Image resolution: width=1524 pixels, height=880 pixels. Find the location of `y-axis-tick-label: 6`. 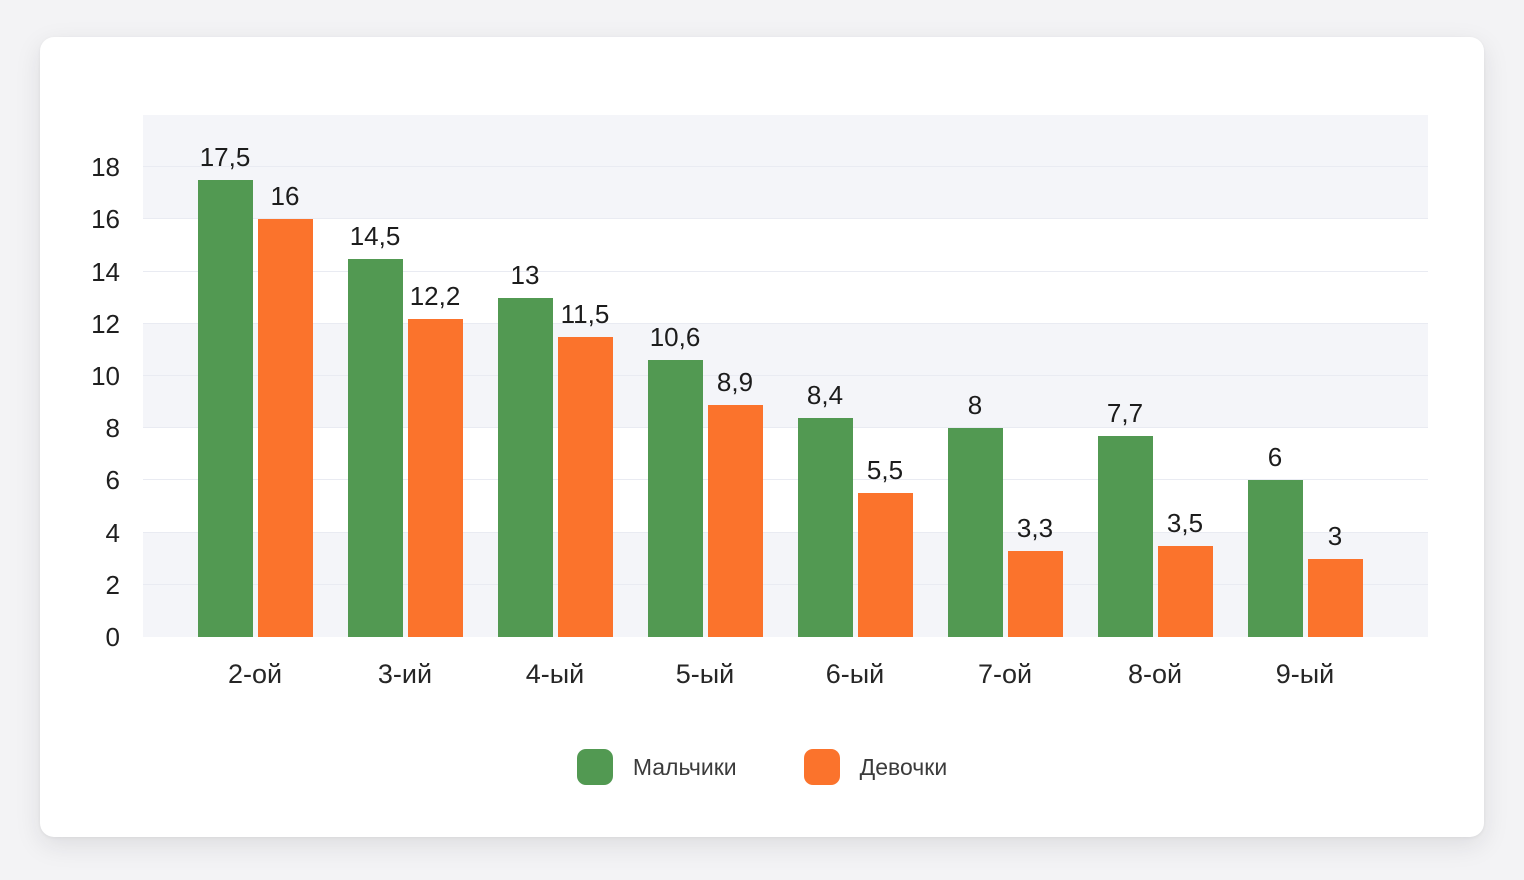

y-axis-tick-label: 6 is located at coordinates (112, 480).